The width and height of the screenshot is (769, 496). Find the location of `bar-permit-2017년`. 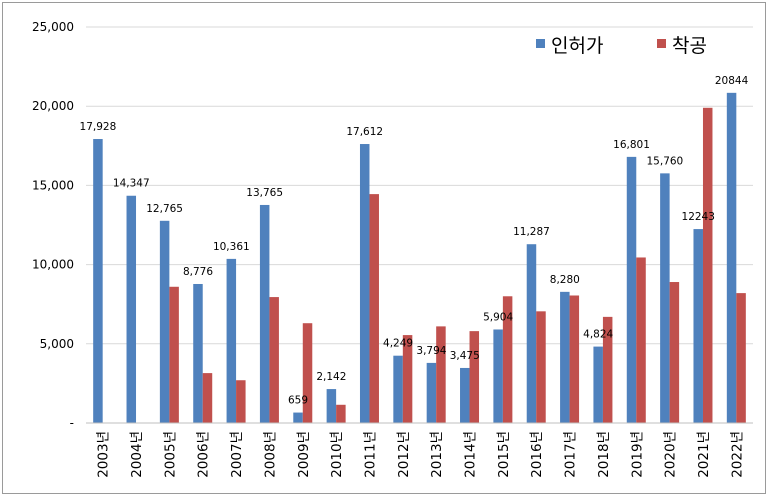

bar-permit-2017년 is located at coordinates (565, 357).